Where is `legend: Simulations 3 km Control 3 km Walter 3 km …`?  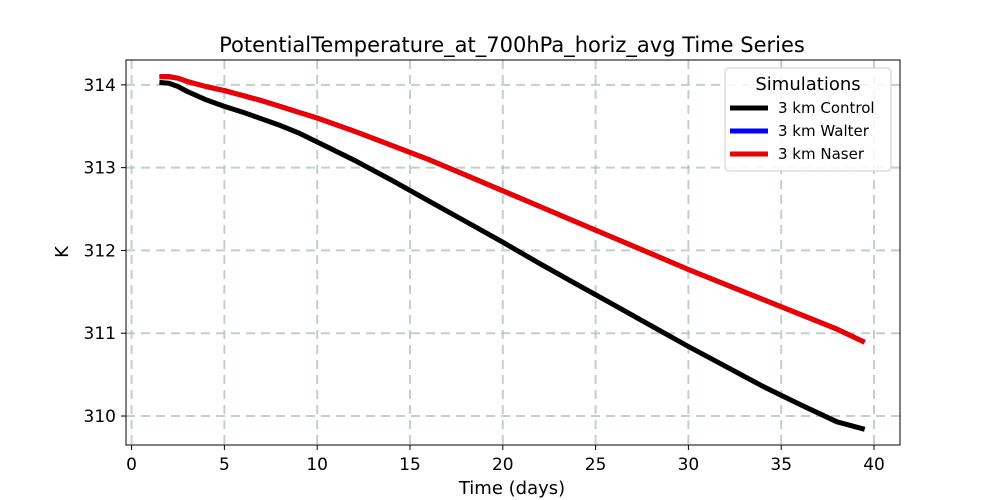 legend: Simulations 3 km Control 3 km Walter 3 km … is located at coordinates (808, 119).